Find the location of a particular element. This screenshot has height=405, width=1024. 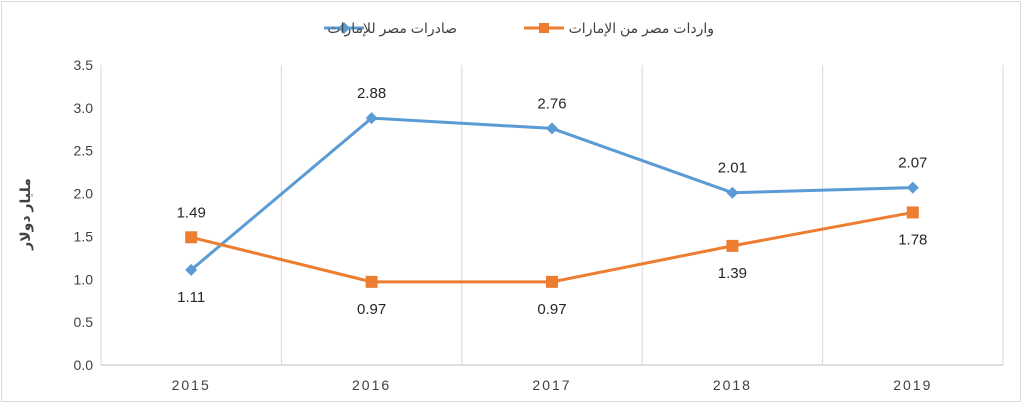

x-tick-label: 2019 is located at coordinates (912, 385).